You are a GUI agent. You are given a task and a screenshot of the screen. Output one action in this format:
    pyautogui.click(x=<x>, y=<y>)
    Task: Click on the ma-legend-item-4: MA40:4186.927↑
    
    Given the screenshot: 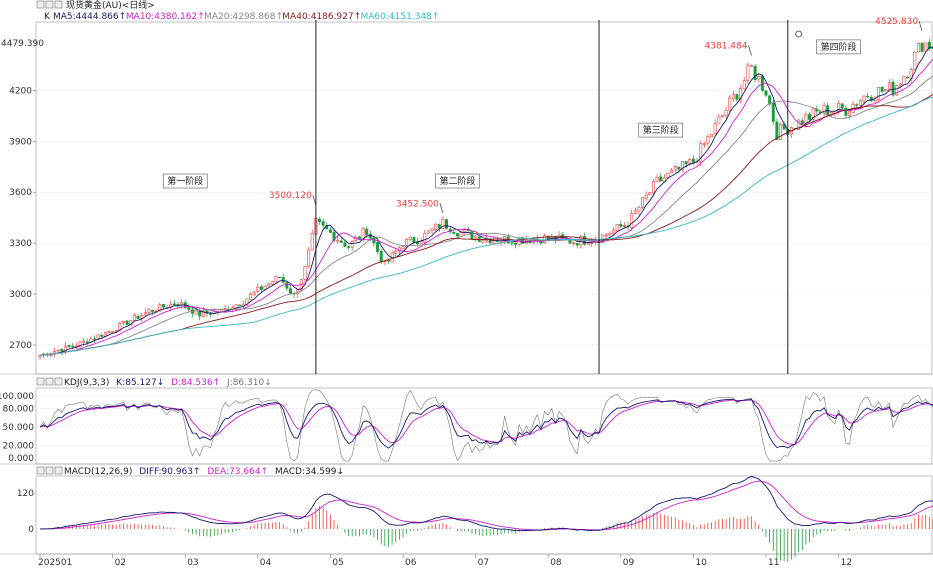 What is the action you would take?
    pyautogui.click(x=321, y=17)
    